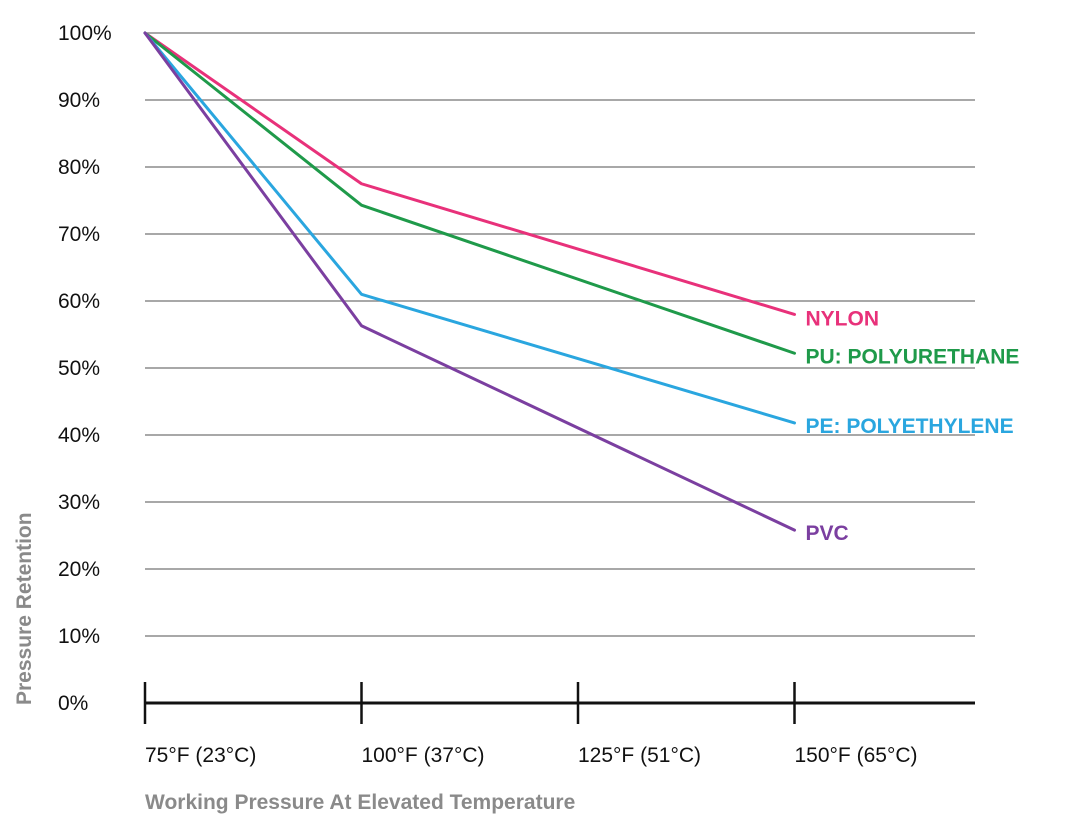 This screenshot has height=817, width=1073. What do you see at coordinates (913, 356) in the screenshot?
I see `series-label: PU: POLYURETHANE` at bounding box center [913, 356].